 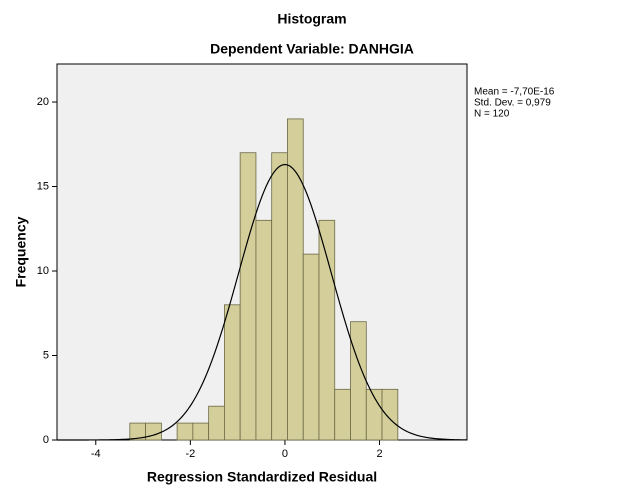 What do you see at coordinates (46, 440) in the screenshot?
I see `y-tick-label: 0` at bounding box center [46, 440].